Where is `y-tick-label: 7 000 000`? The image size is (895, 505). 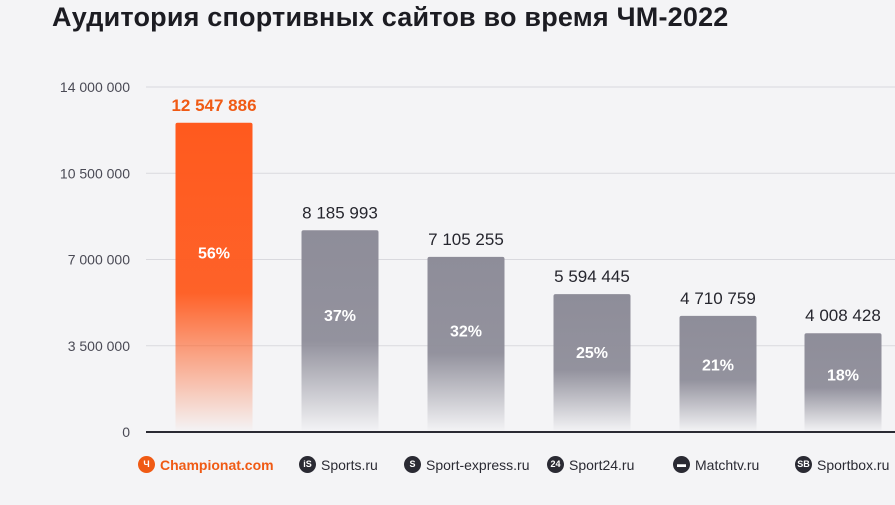 y-tick-label: 7 000 000 is located at coordinates (99, 260).